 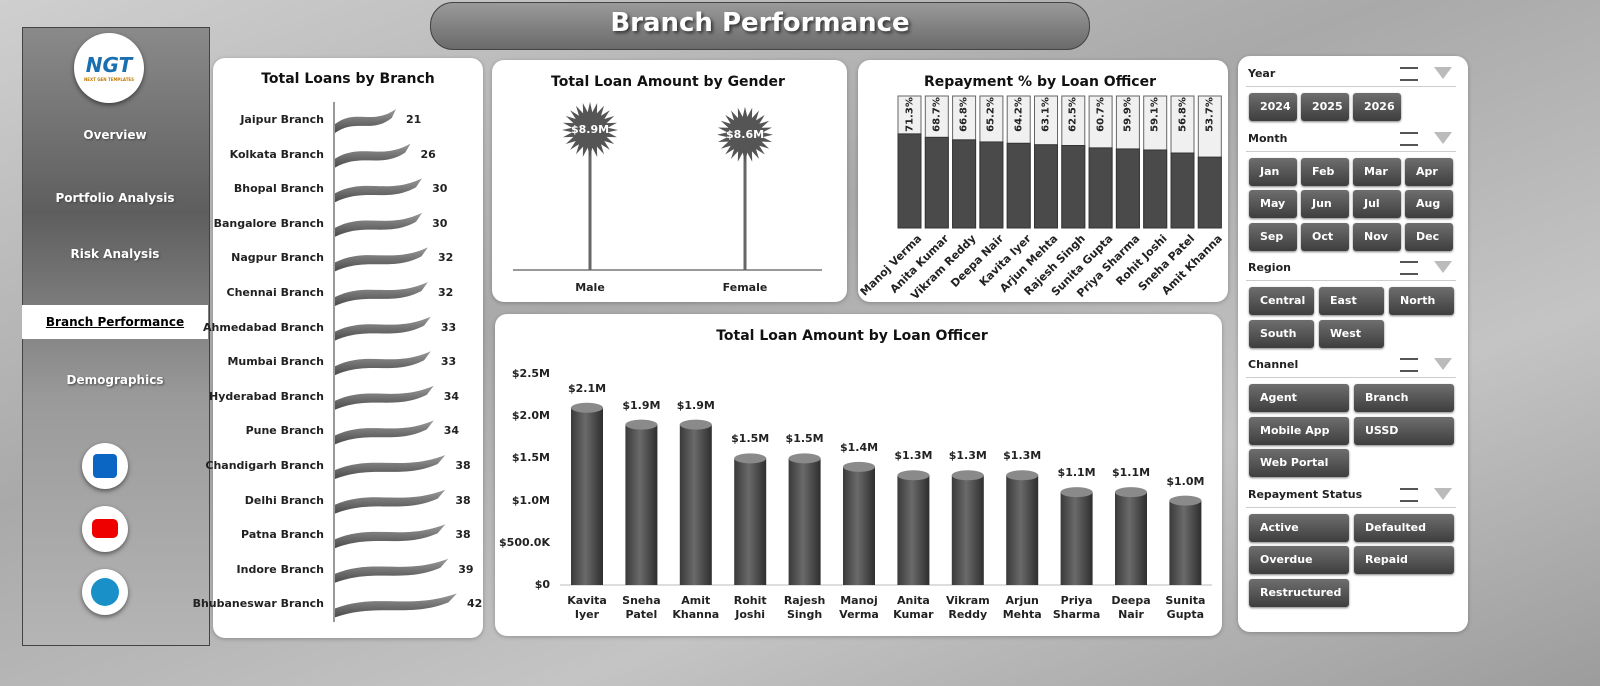 I want to click on slicer-title: Repayment Status, so click(x=1305, y=494).